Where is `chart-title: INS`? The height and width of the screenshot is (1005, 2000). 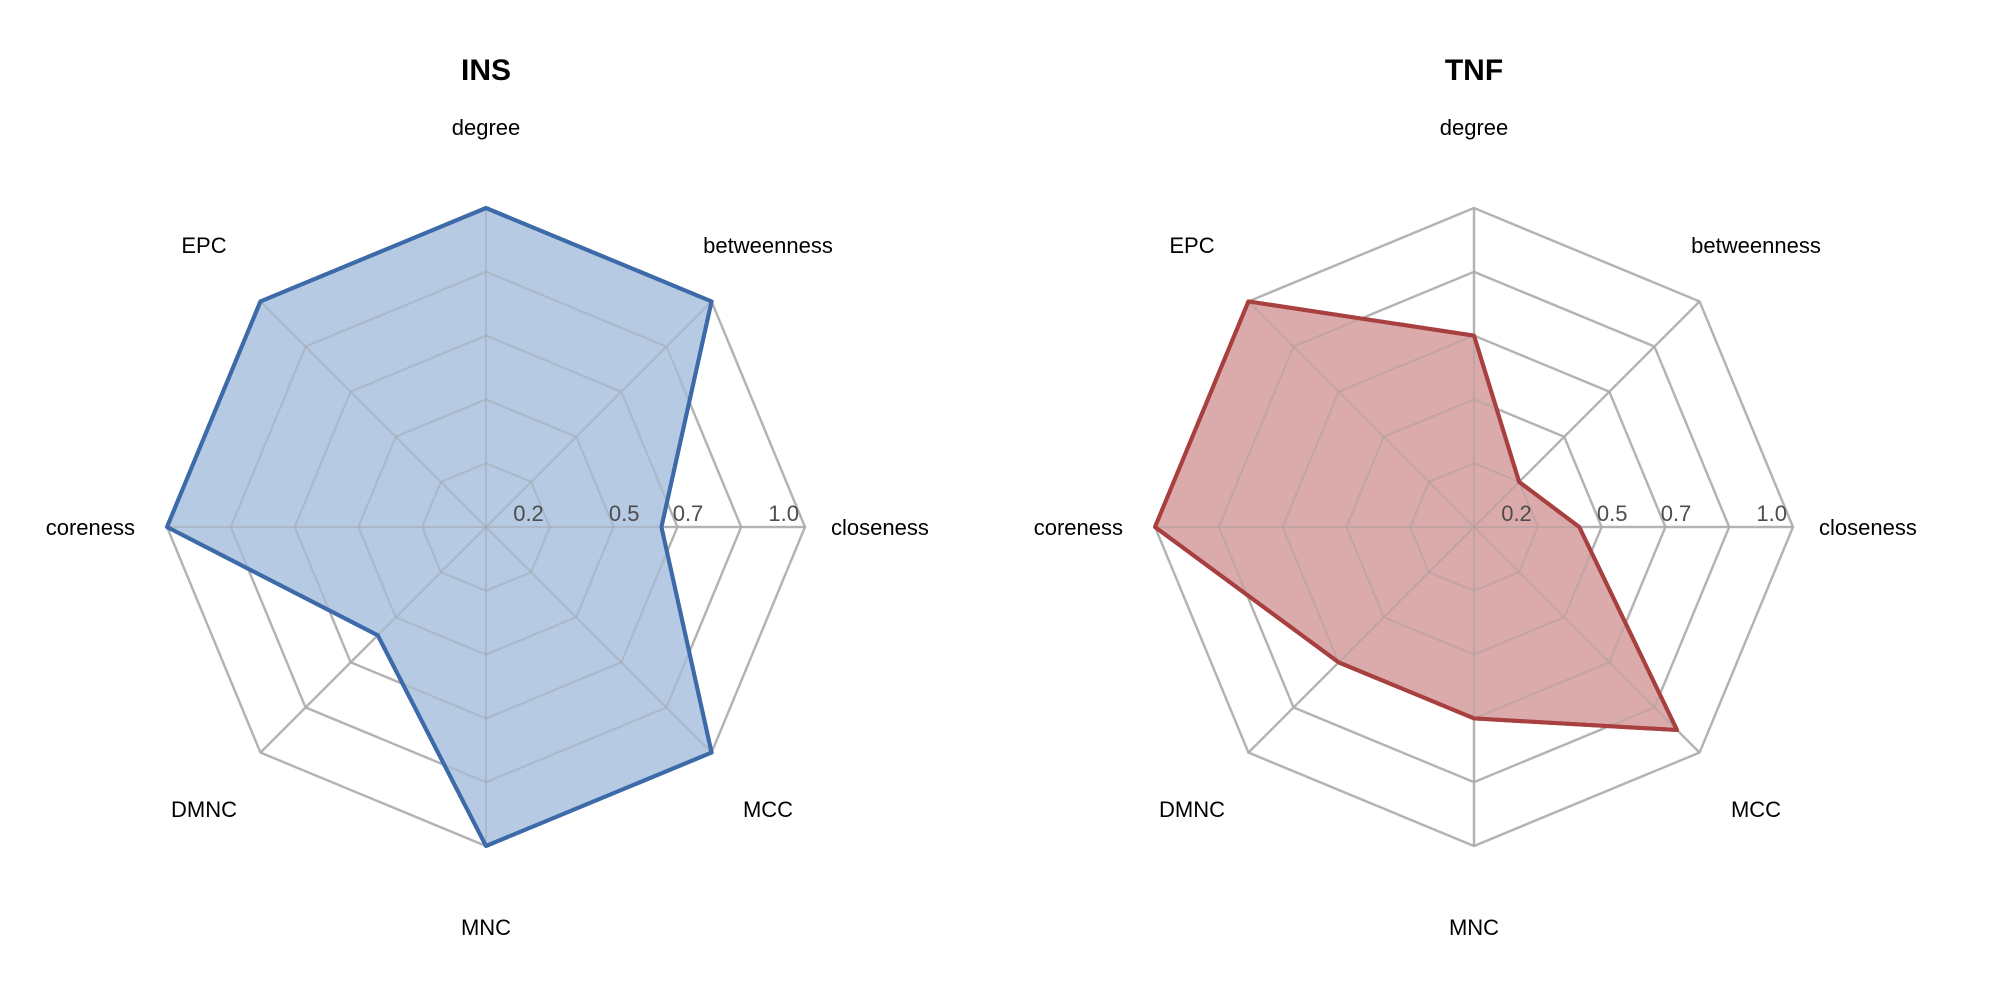
chart-title: INS is located at coordinates (486, 70).